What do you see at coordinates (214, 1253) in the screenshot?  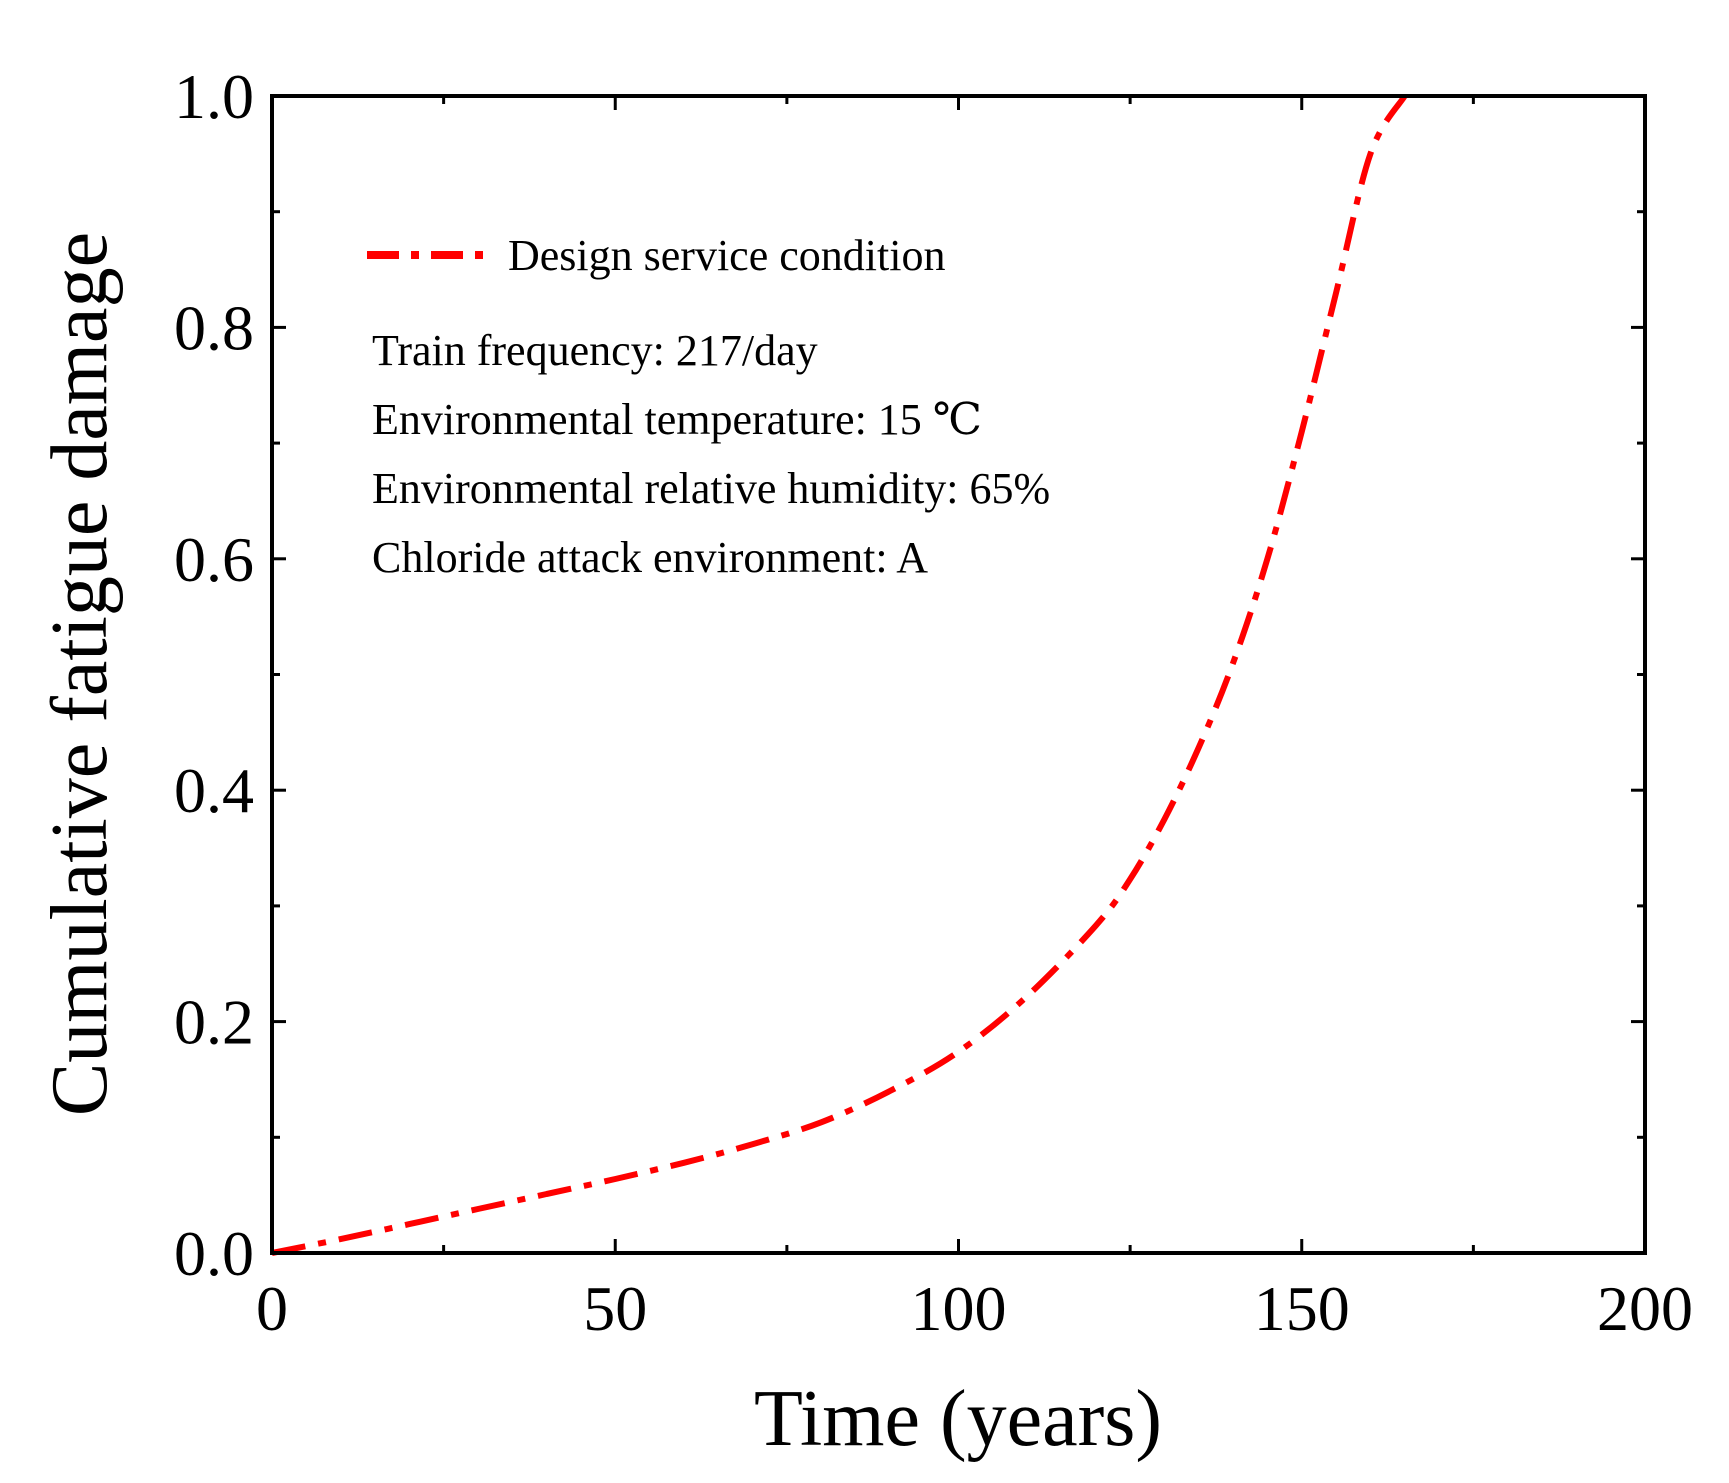 I see `y-tick-label: 0.0` at bounding box center [214, 1253].